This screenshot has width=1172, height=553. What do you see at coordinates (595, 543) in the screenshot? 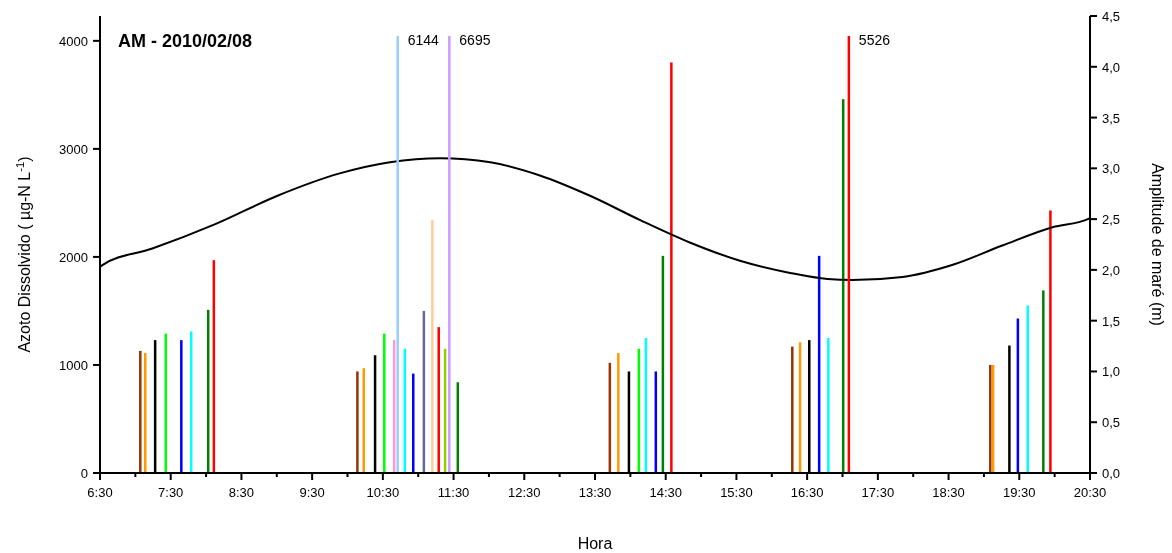
I see `x-axis-title: Hora` at bounding box center [595, 543].